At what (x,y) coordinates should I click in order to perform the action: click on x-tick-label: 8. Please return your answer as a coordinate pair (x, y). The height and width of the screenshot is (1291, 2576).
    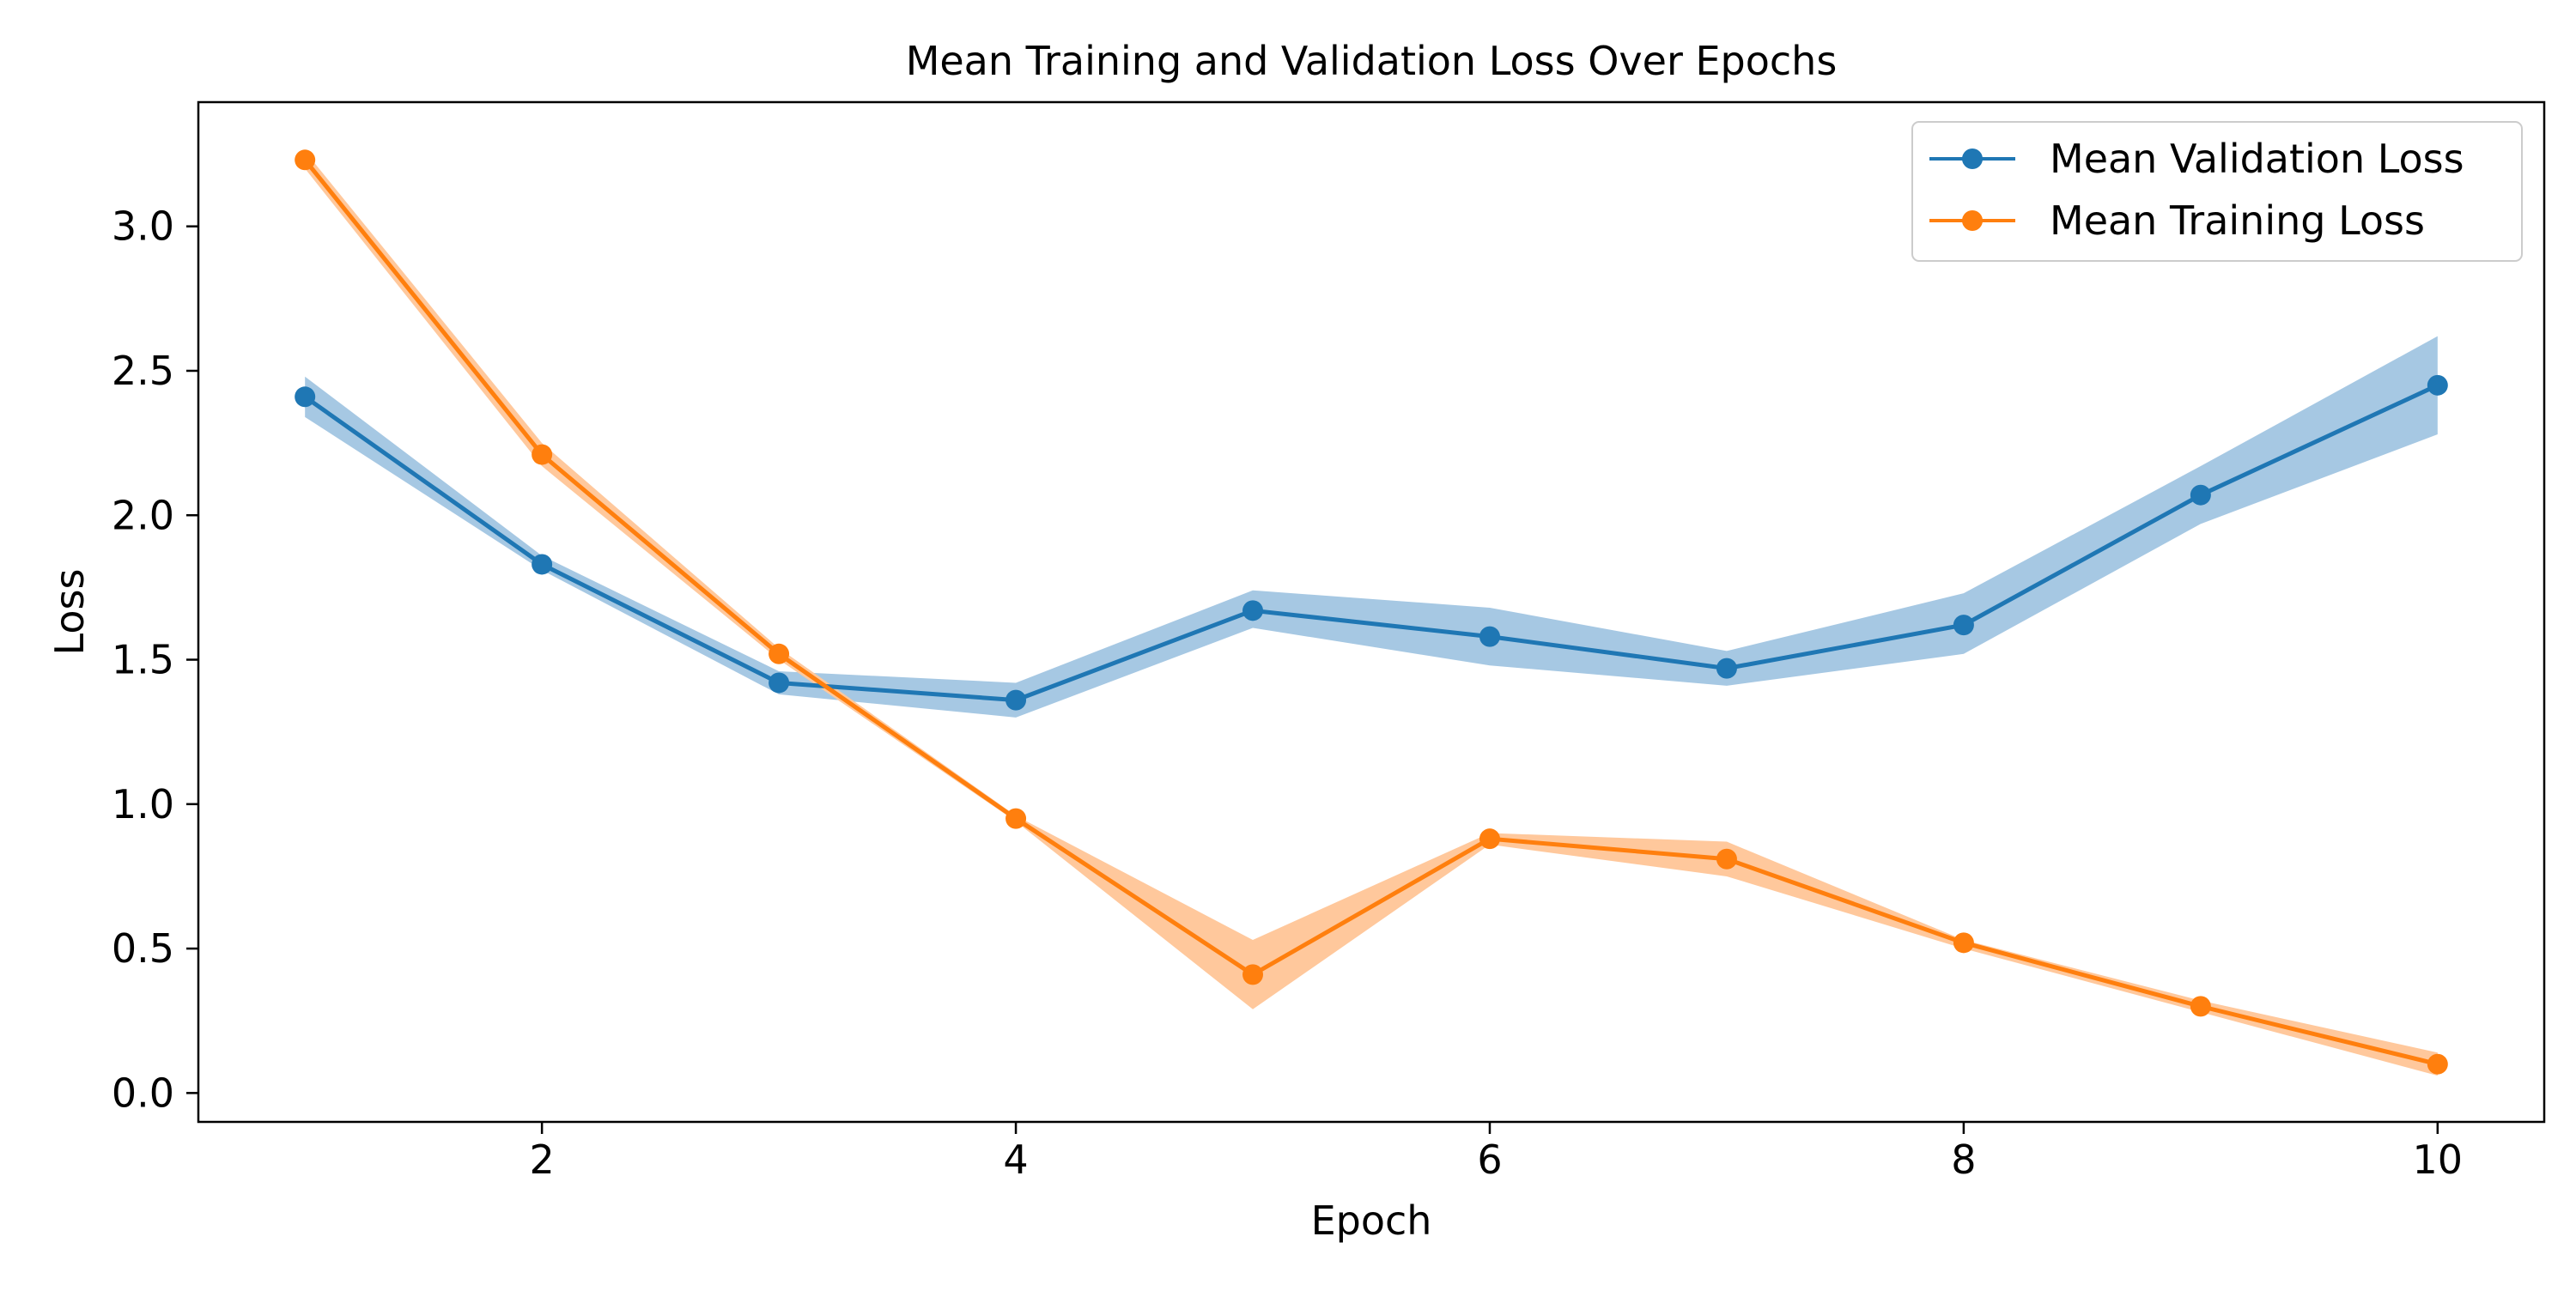
    Looking at the image, I should click on (1963, 1159).